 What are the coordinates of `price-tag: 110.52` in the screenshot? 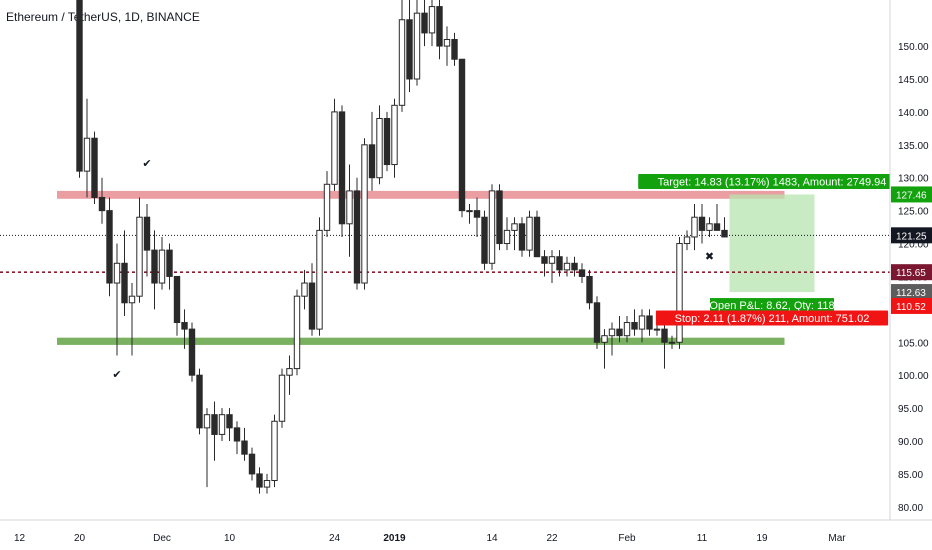 It's located at (911, 307).